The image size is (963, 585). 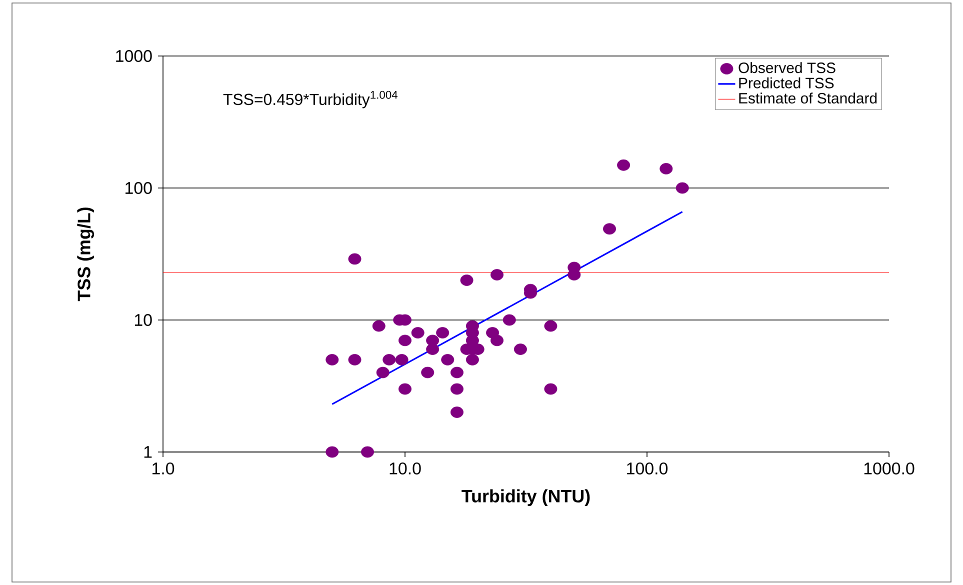 I want to click on x-tick-label: 100.0, so click(x=647, y=468).